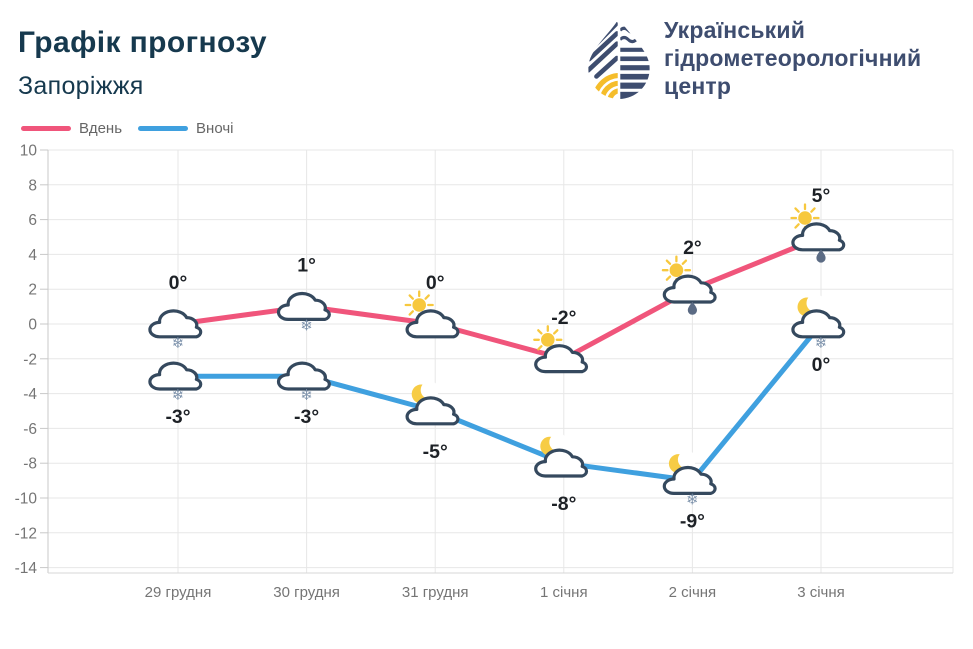 This screenshot has width=973, height=649. I want to click on night-point-3: -8°, so click(561, 474).